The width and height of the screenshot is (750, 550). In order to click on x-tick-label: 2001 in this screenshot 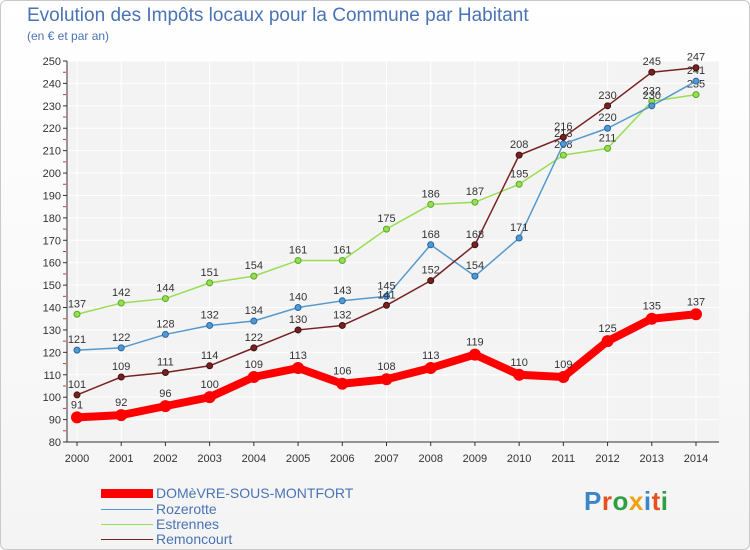, I will do `click(121, 459)`.